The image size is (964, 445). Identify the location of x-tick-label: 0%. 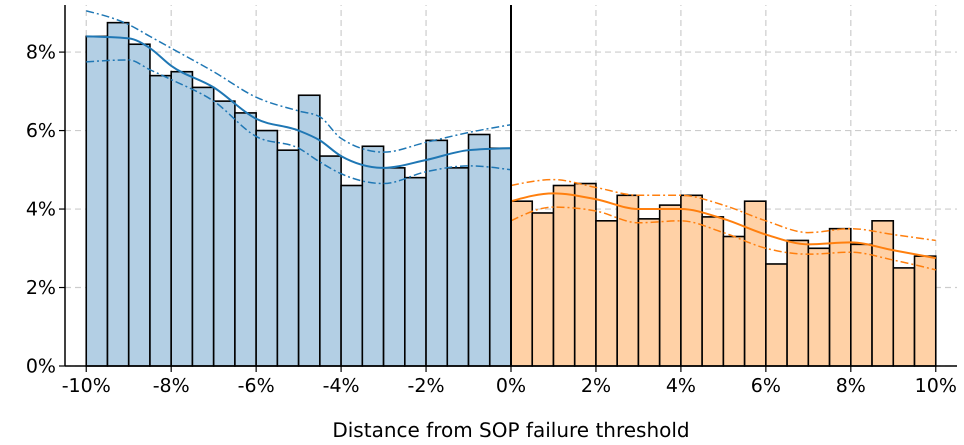
(511, 386).